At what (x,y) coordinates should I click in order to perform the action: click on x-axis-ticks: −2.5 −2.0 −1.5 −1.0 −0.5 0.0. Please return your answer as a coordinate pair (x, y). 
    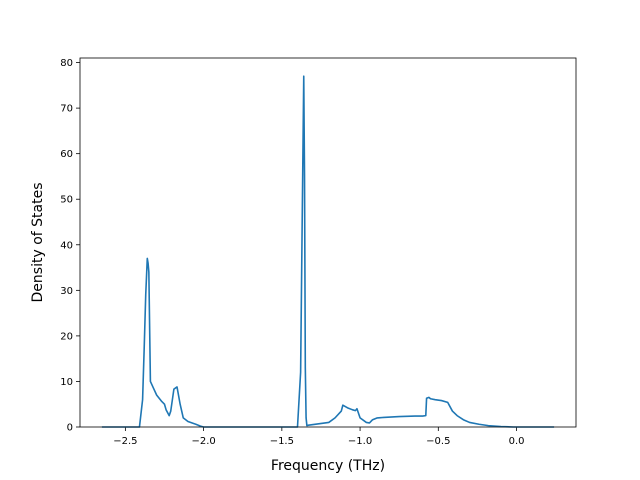
    Looking at the image, I should click on (318, 437).